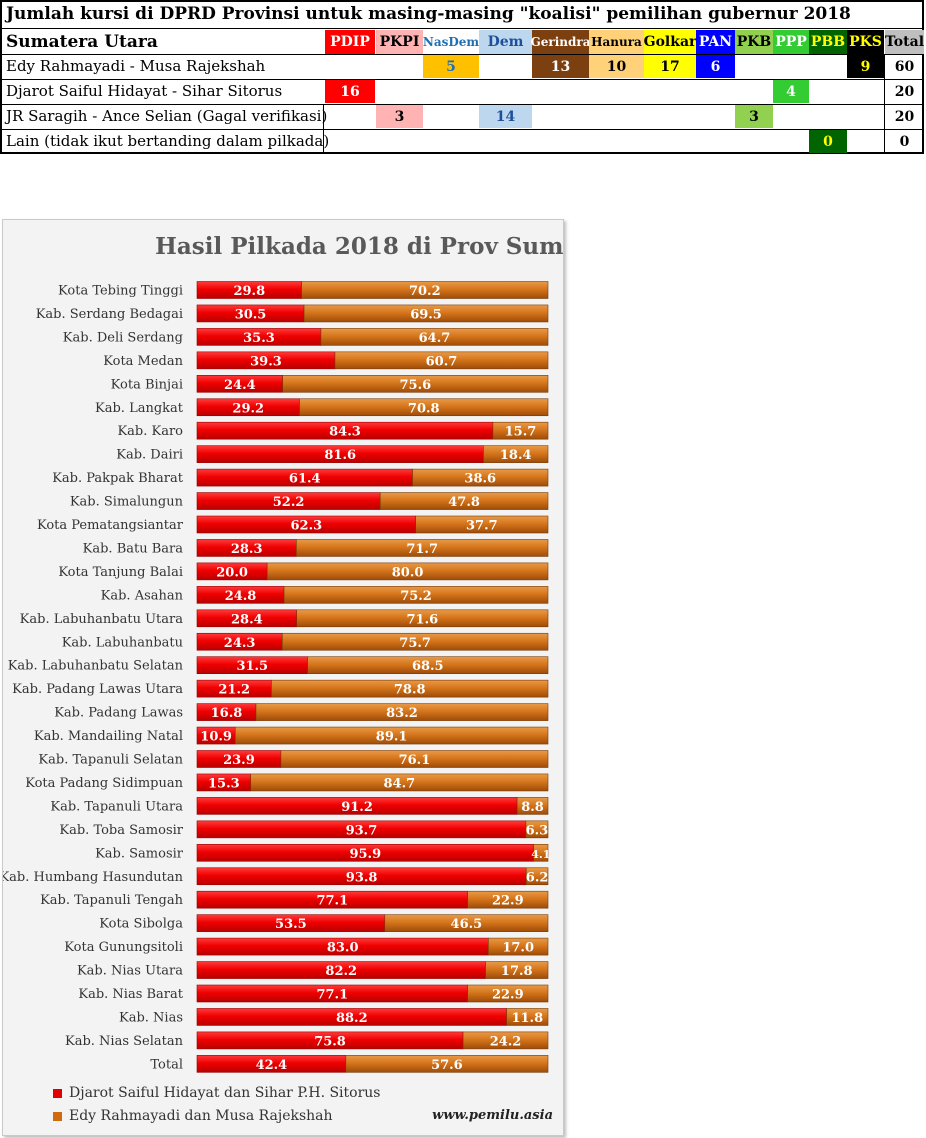  I want to click on category-label: Kab. Nias, so click(151, 1017).